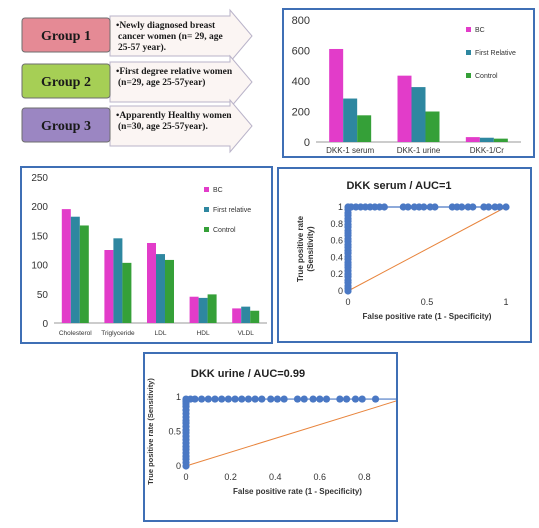 This screenshot has height=528, width=539. Describe the element at coordinates (398, 186) in the screenshot. I see `chart-title: DKK serum / AUC=1` at that location.